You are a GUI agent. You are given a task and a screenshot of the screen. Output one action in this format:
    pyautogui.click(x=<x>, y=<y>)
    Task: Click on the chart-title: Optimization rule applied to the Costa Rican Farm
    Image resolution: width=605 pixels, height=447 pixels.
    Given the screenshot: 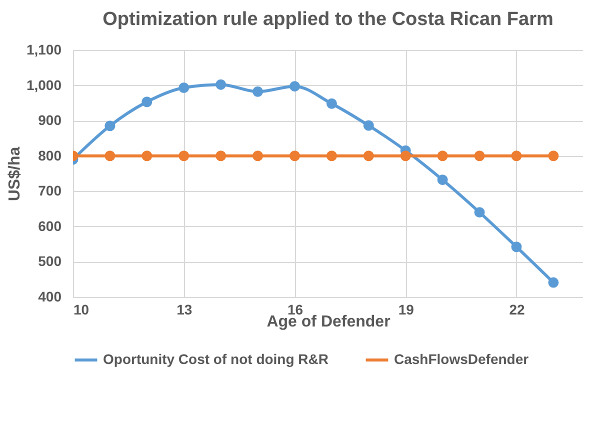 What is the action you would take?
    pyautogui.click(x=328, y=19)
    